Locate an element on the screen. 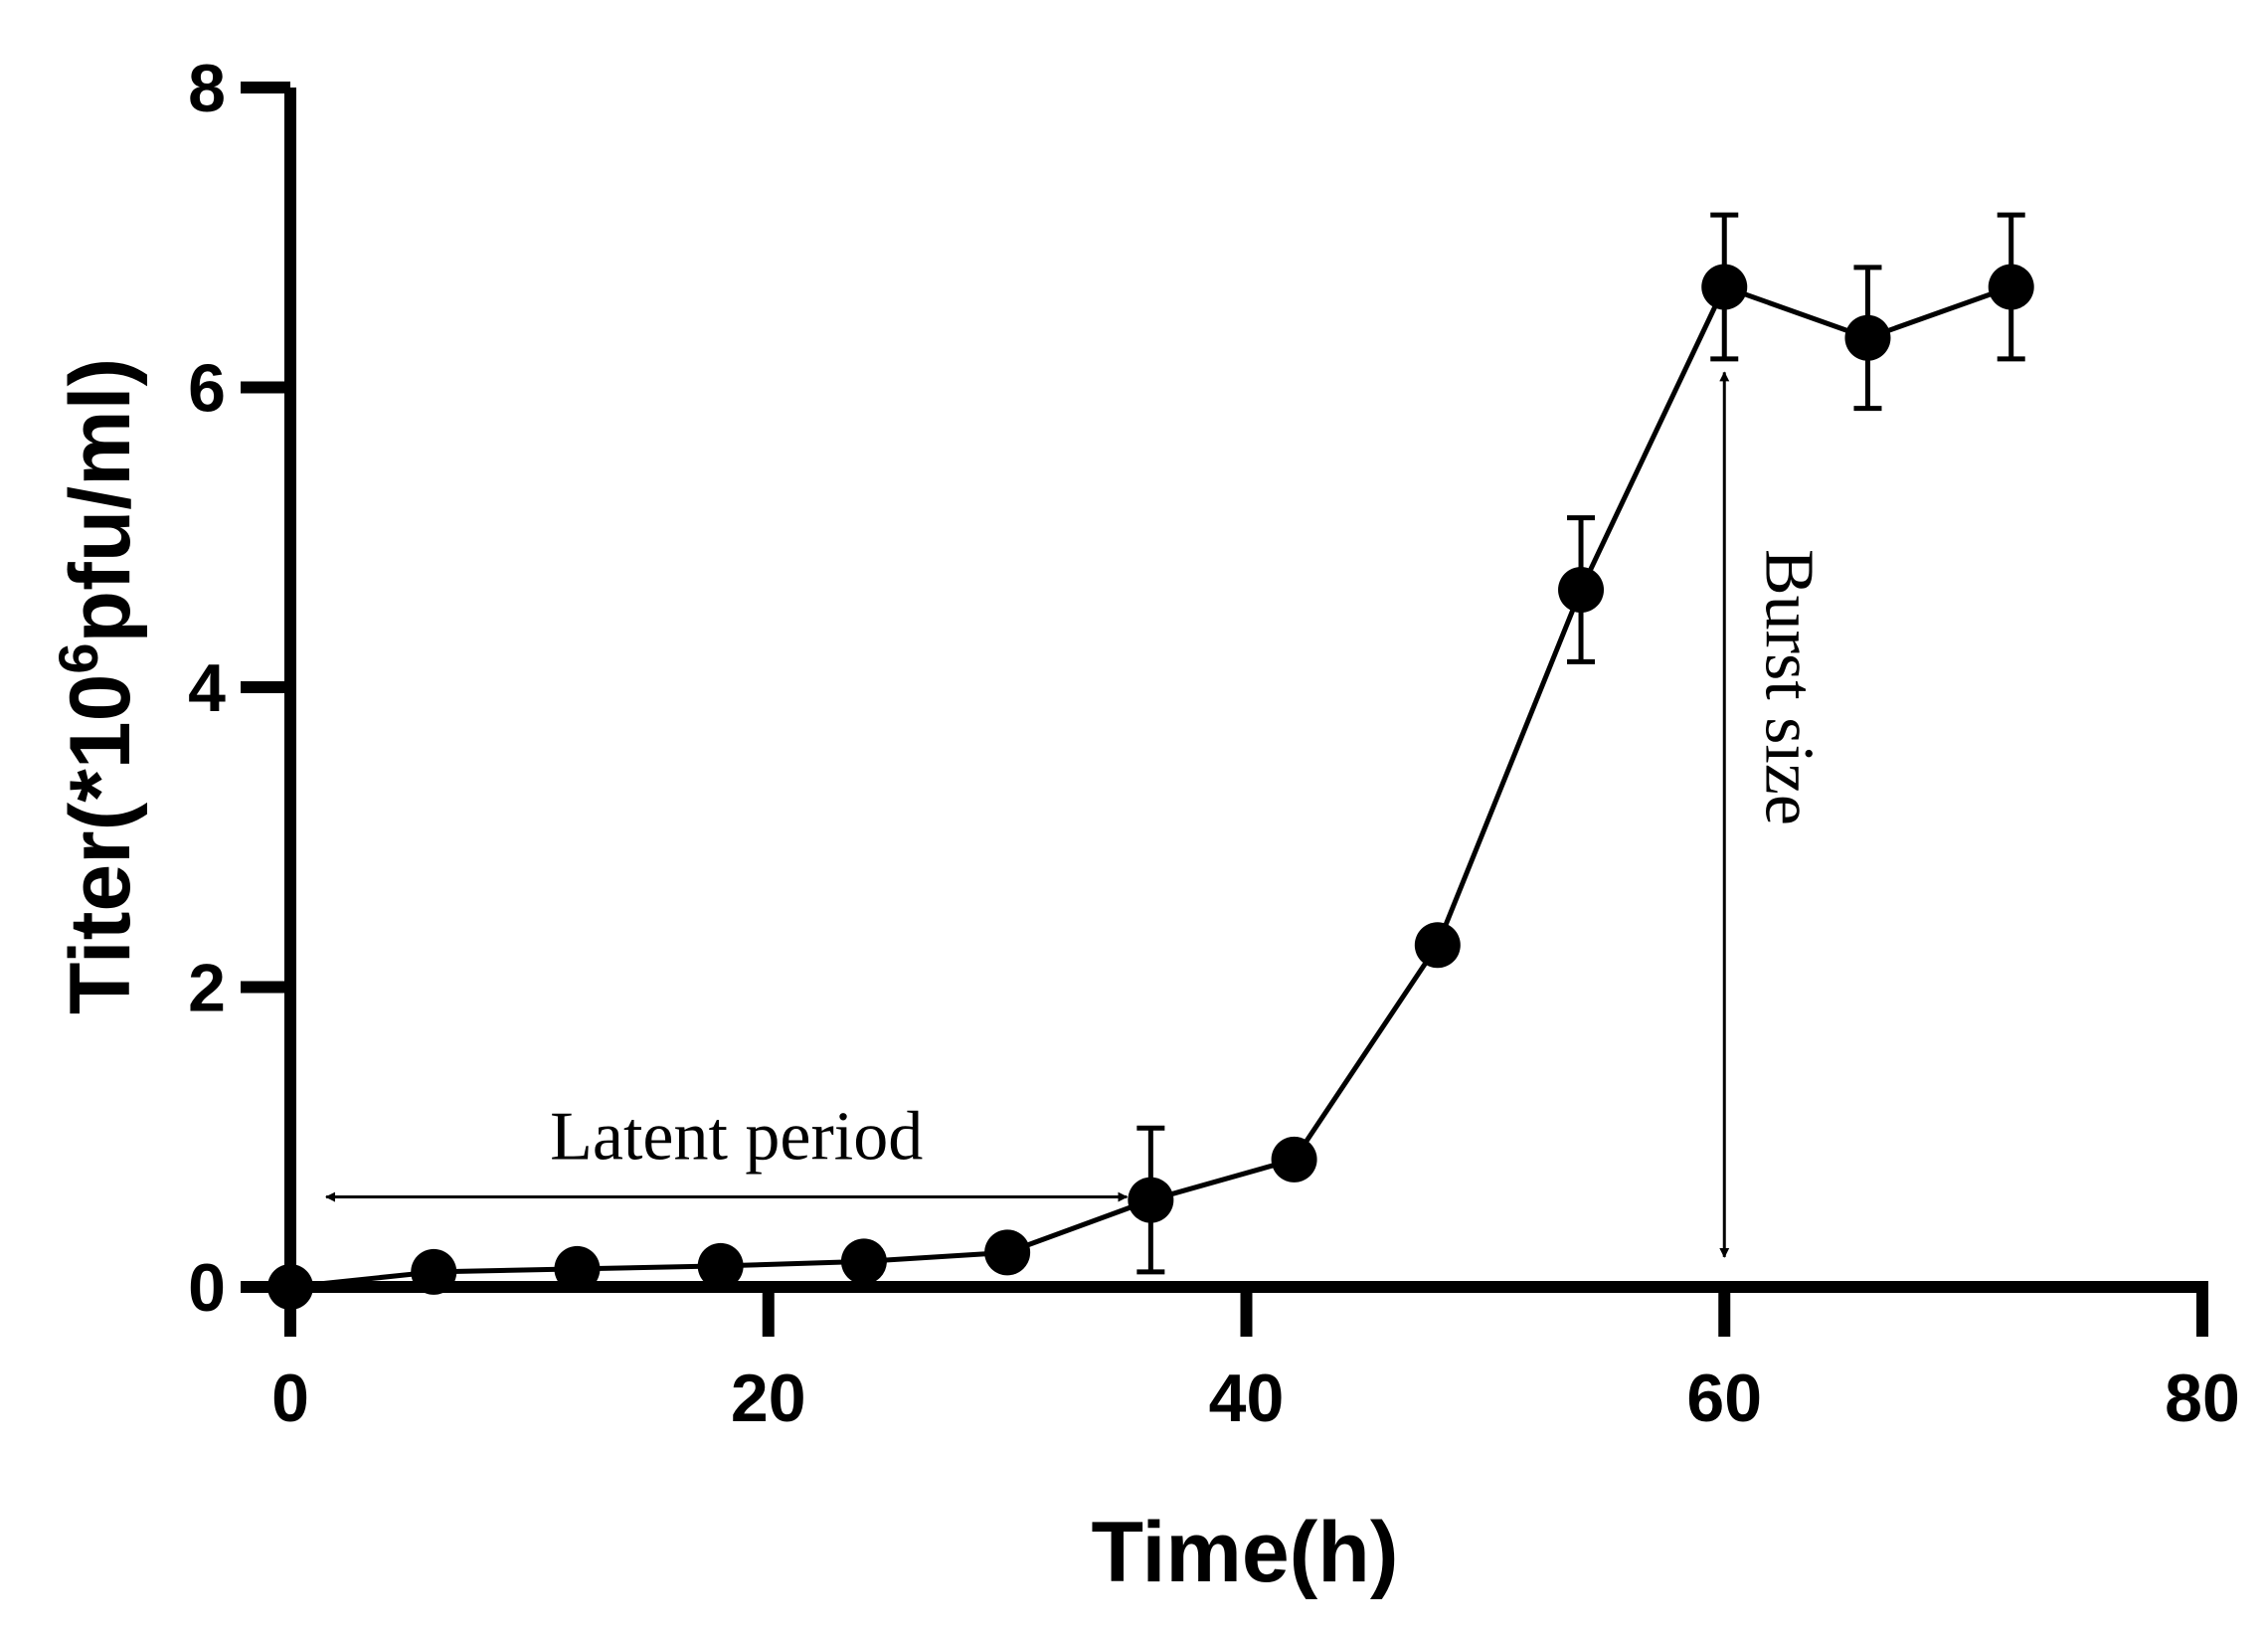 The image size is (2268, 1639). x-axis-title: Time(h) is located at coordinates (1245, 1552).